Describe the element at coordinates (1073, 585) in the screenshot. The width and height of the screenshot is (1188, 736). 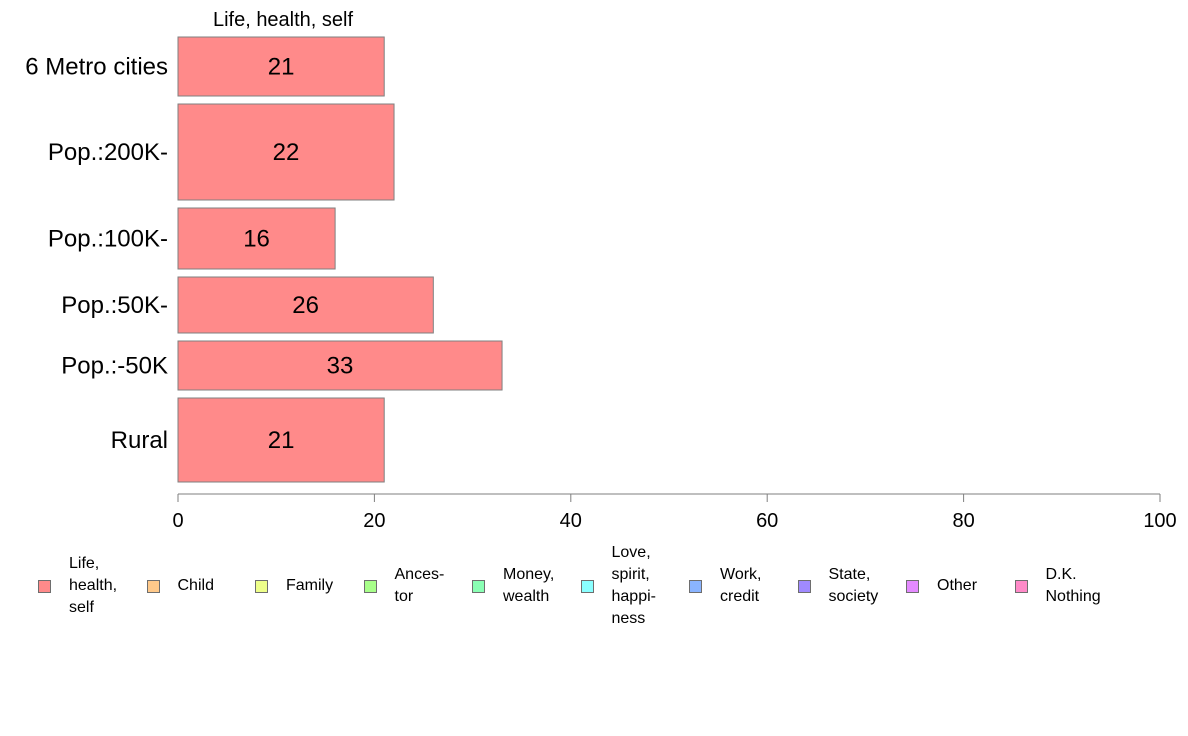
I see `legend-label: D.K. Nothing` at that location.